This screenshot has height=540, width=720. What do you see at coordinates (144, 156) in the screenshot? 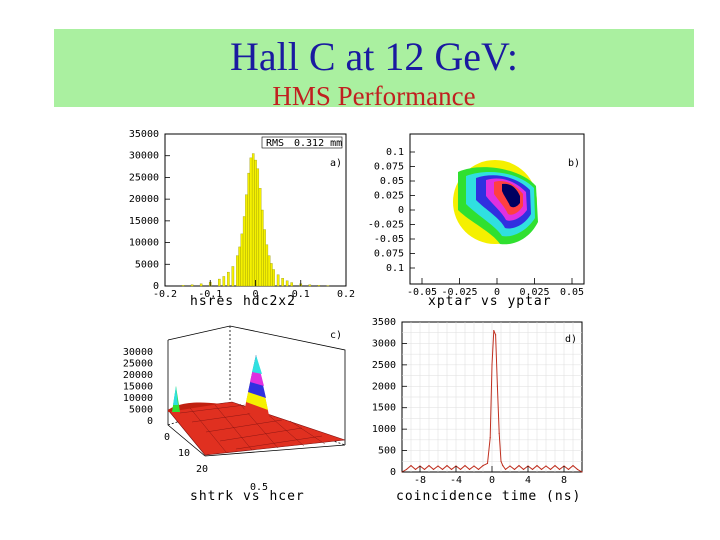
I see `y-tick-label: 30000` at bounding box center [144, 156].